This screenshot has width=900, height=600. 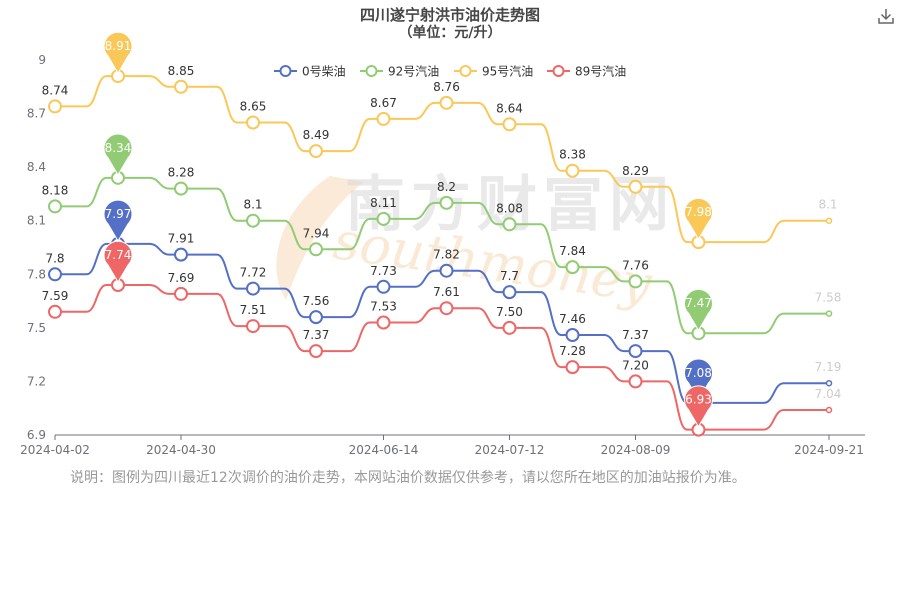 I want to click on y-tick-label: 7.5, so click(x=36, y=328).